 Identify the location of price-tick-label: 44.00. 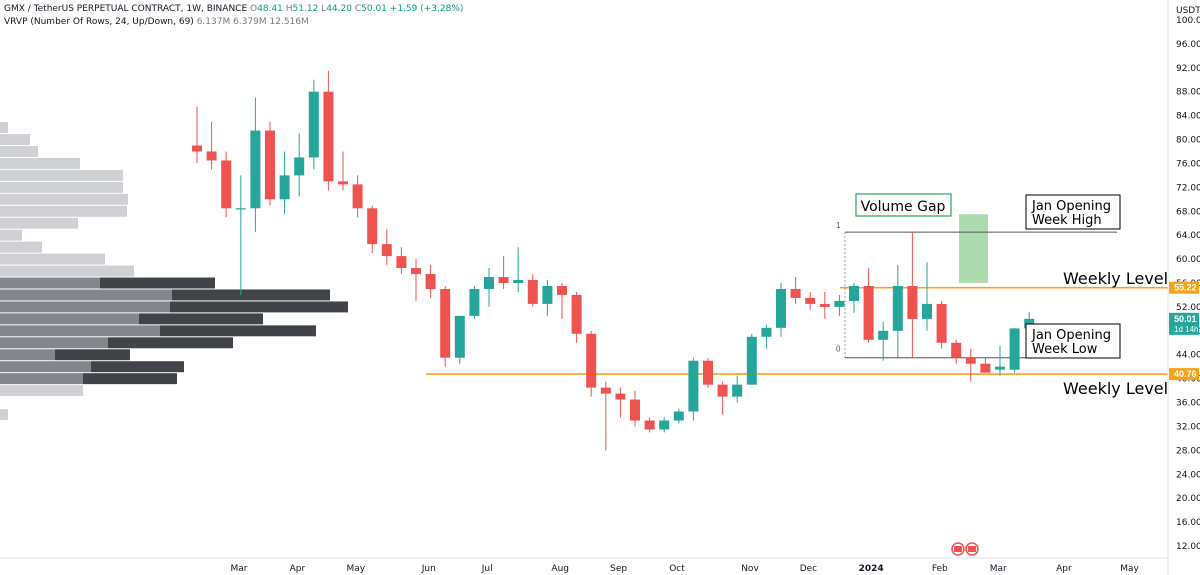
(1188, 356).